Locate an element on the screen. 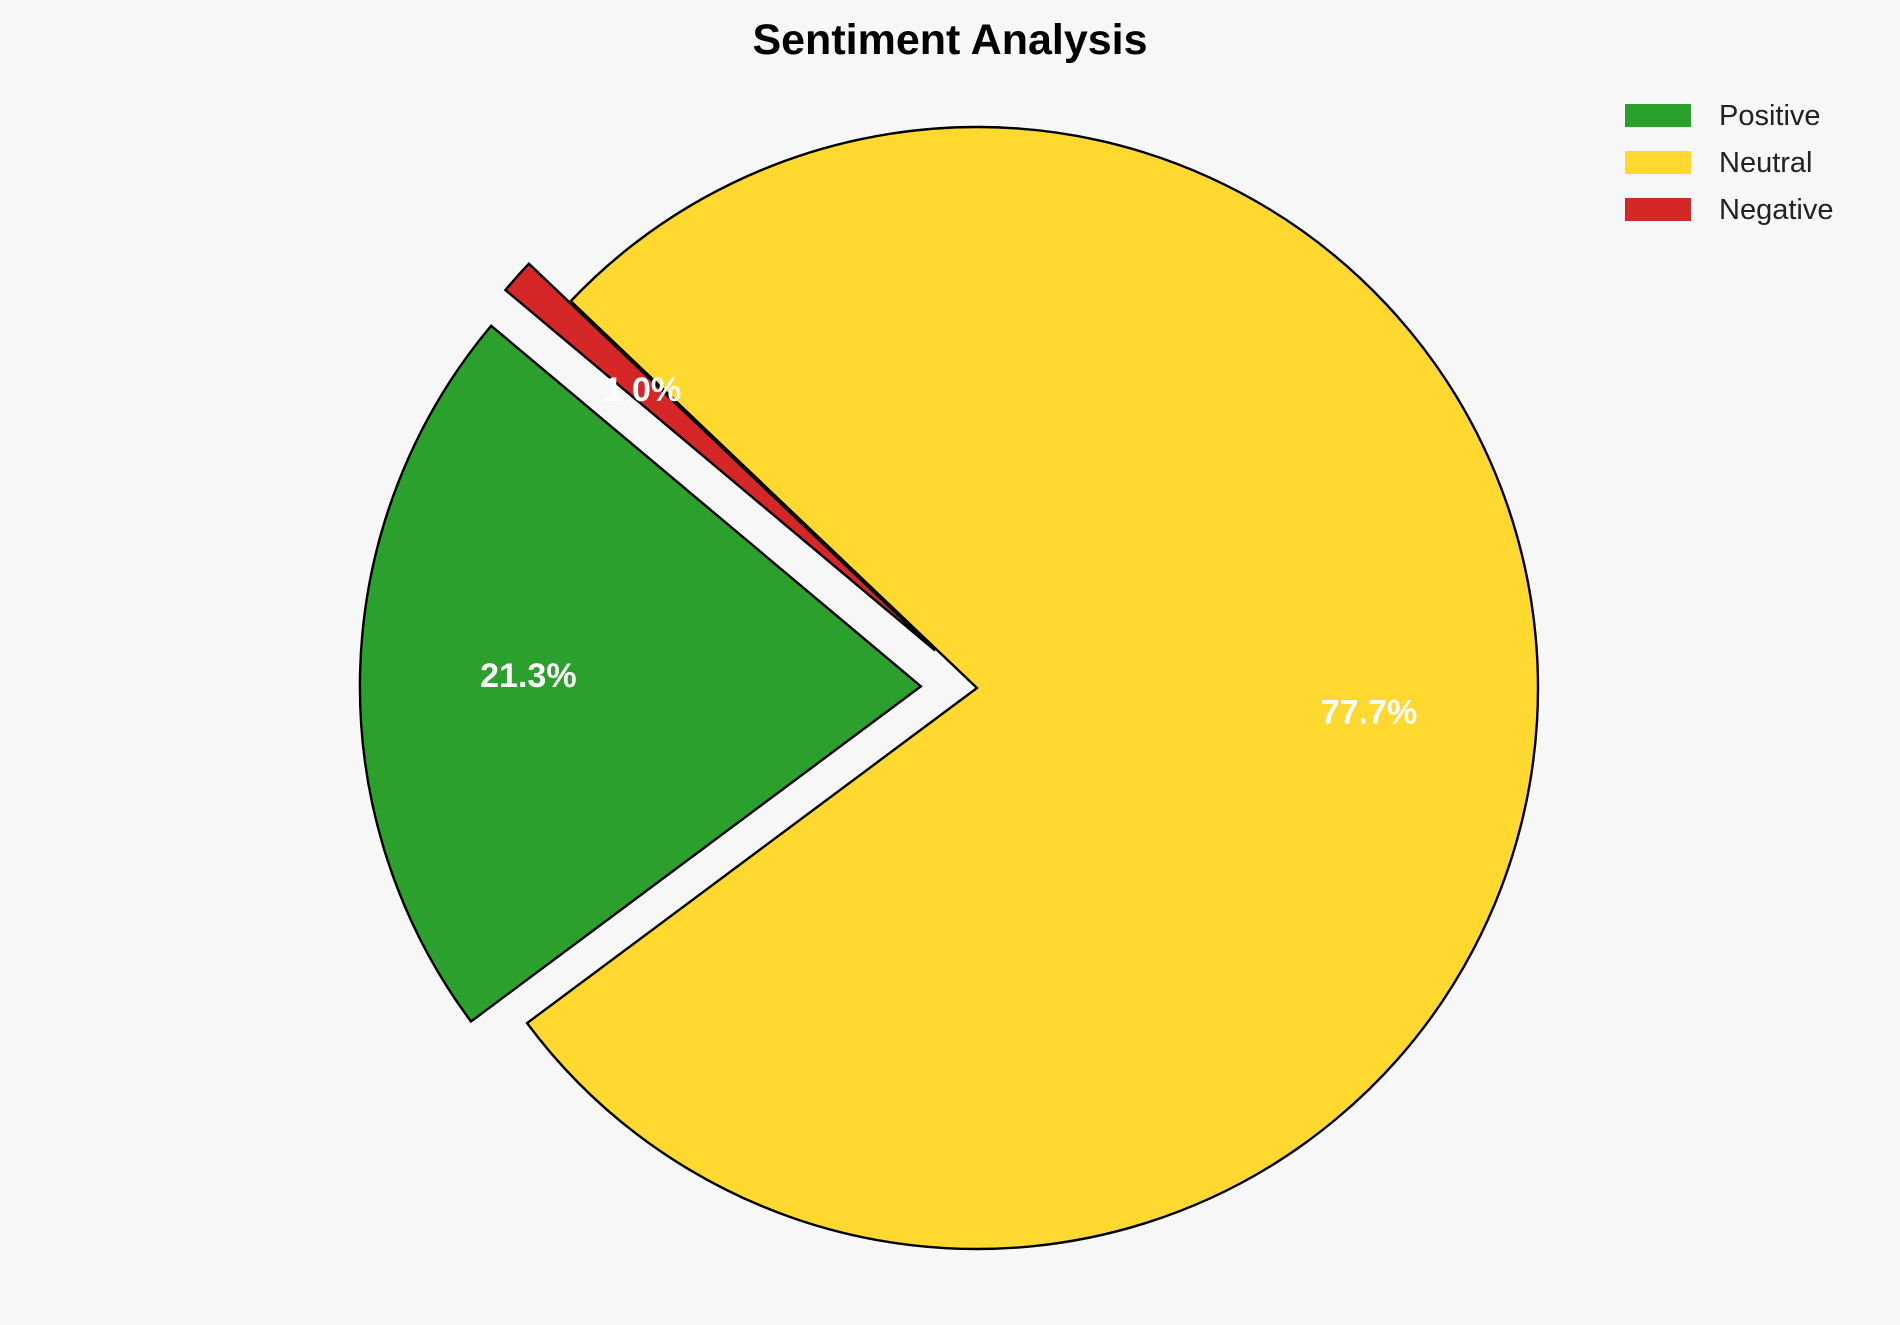 The width and height of the screenshot is (1900, 1325). legend-label-positive: Positive is located at coordinates (1770, 116).